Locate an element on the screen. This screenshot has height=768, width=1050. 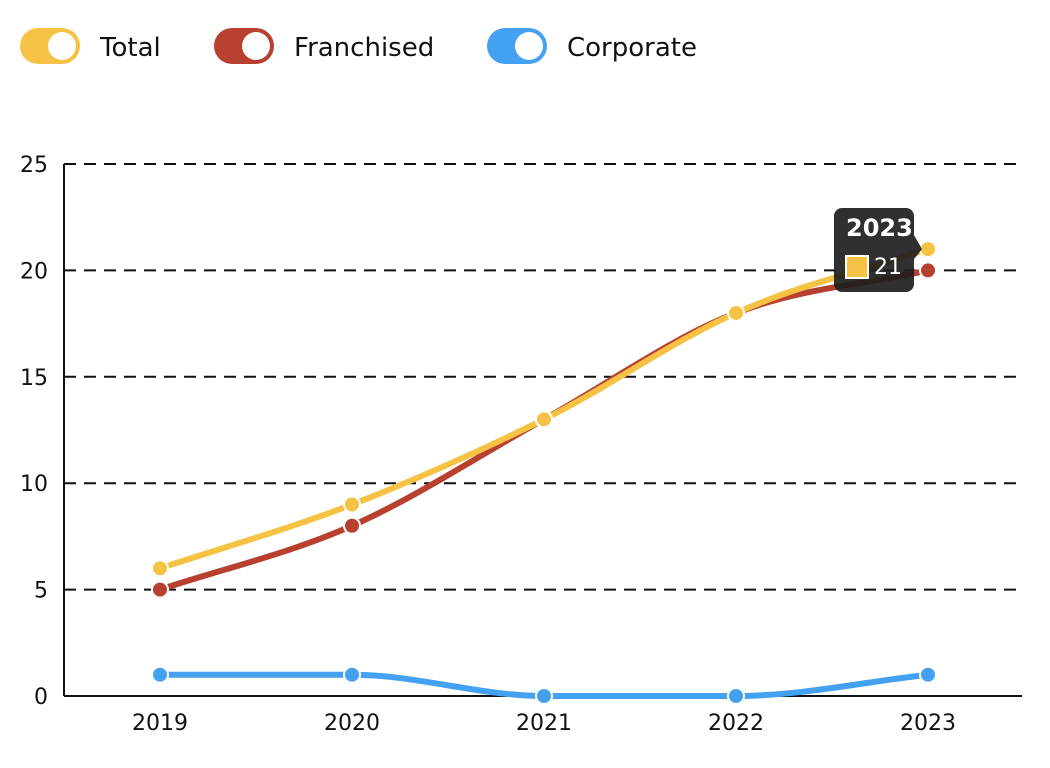
x-tick-label: 2020 is located at coordinates (352, 723).